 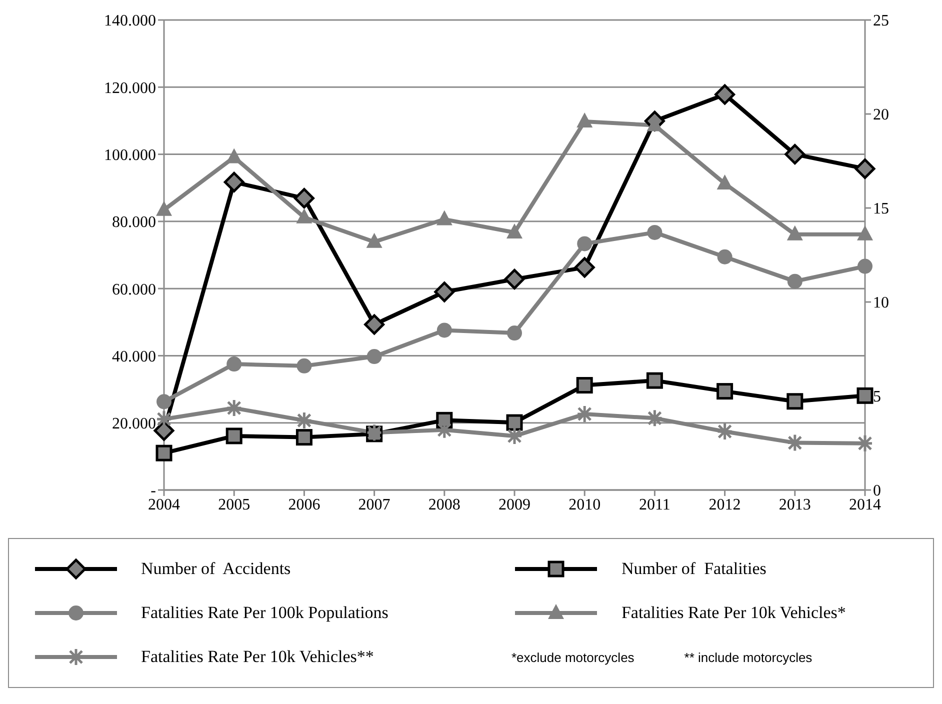 I want to click on legend-label: Fatalities Rate Per 100k Populations, so click(x=264, y=613).